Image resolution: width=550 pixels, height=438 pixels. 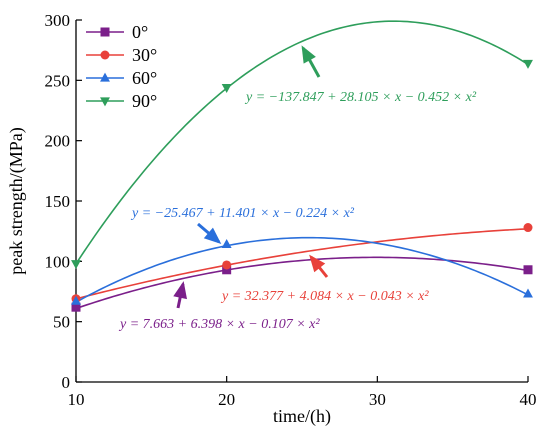 What do you see at coordinates (58, 80) in the screenshot?
I see `y-tick-label: 250` at bounding box center [58, 80].